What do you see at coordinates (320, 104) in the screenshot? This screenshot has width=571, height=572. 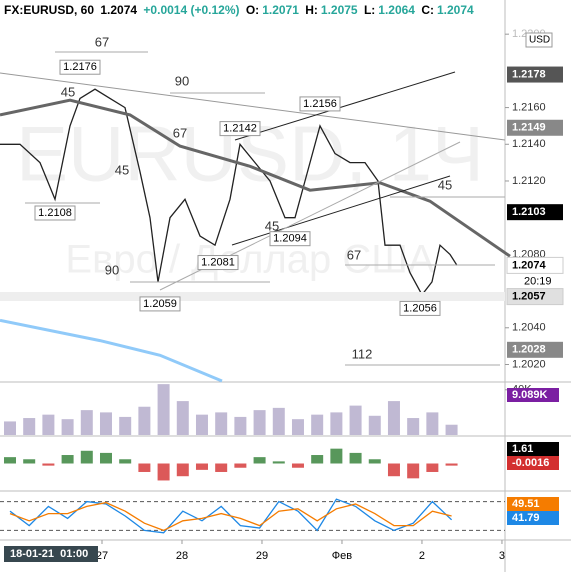 I see `level-label: 1.2156` at bounding box center [320, 104].